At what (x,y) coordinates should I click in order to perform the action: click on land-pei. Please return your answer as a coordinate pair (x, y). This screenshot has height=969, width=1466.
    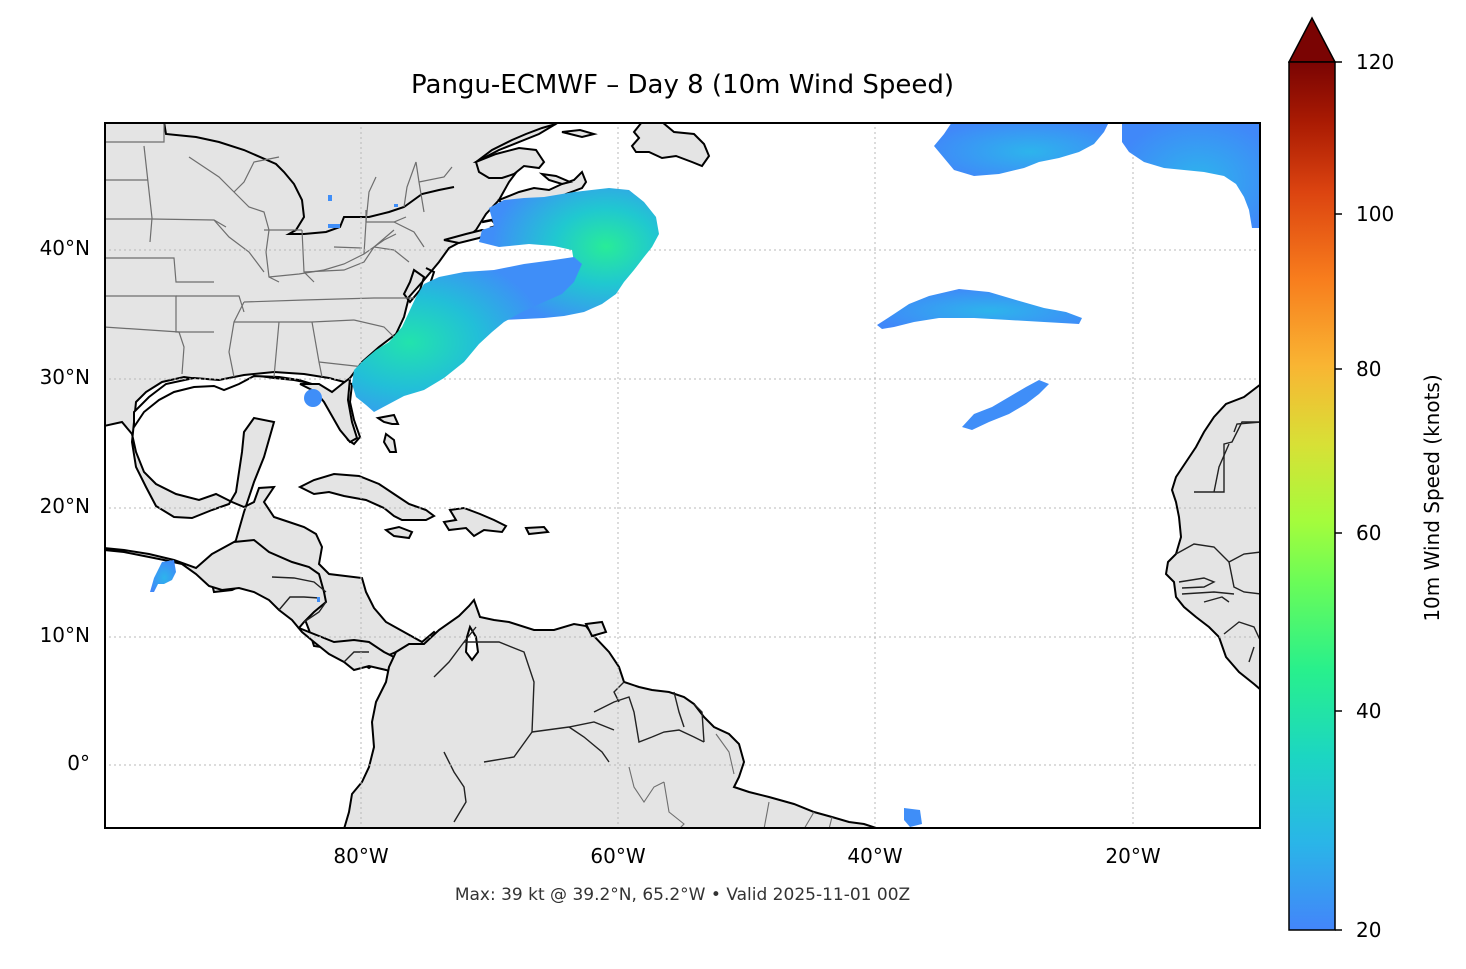
    Looking at the image, I should click on (556, 179).